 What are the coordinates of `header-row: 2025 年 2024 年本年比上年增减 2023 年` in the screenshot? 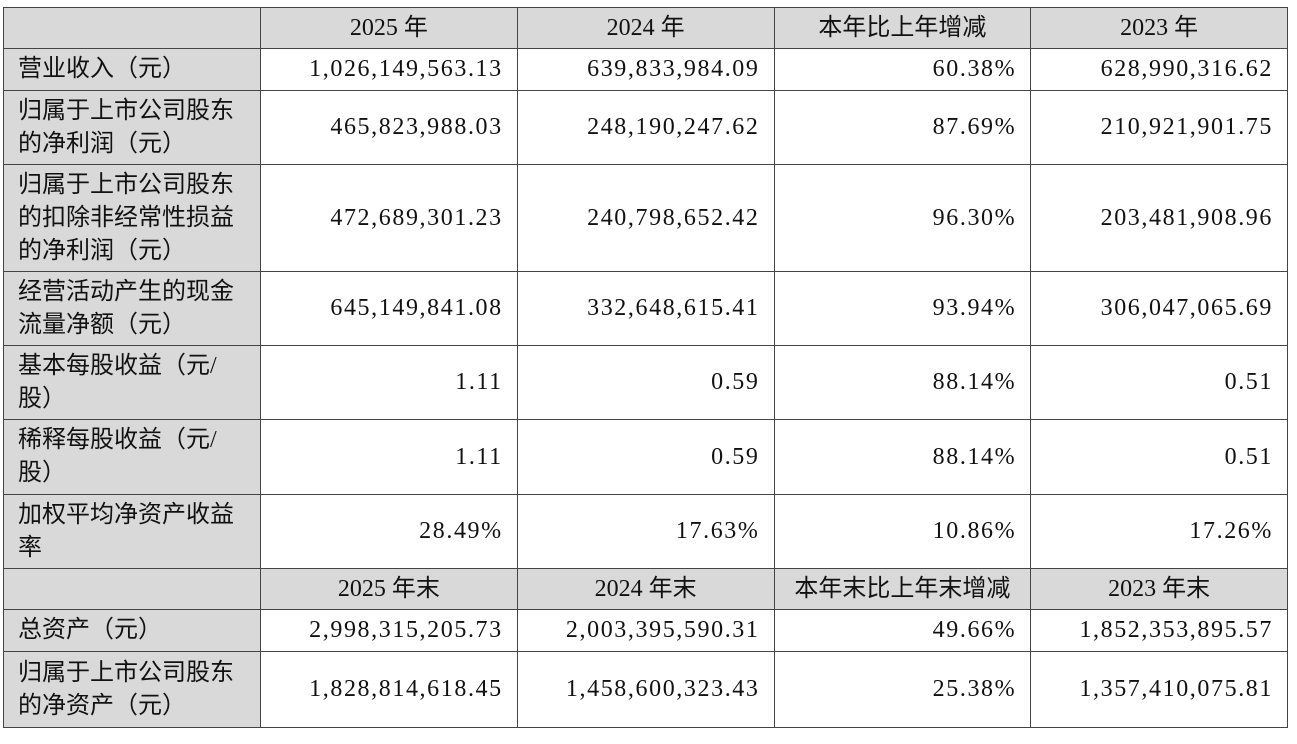 It's located at (645, 28).